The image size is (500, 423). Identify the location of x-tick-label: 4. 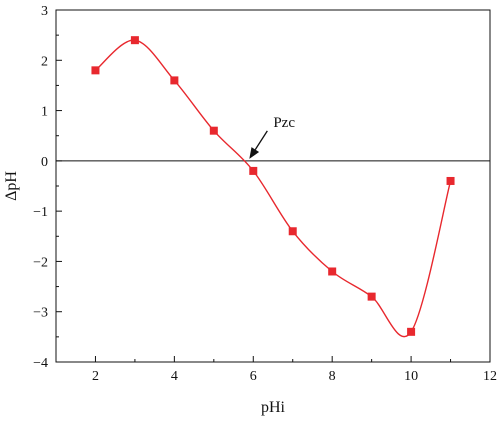
(174, 376).